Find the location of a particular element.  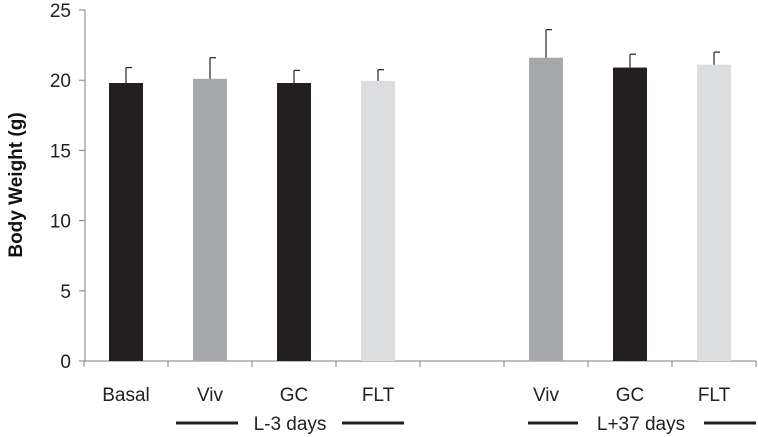

y-tick-label: 25 is located at coordinates (60, 11).